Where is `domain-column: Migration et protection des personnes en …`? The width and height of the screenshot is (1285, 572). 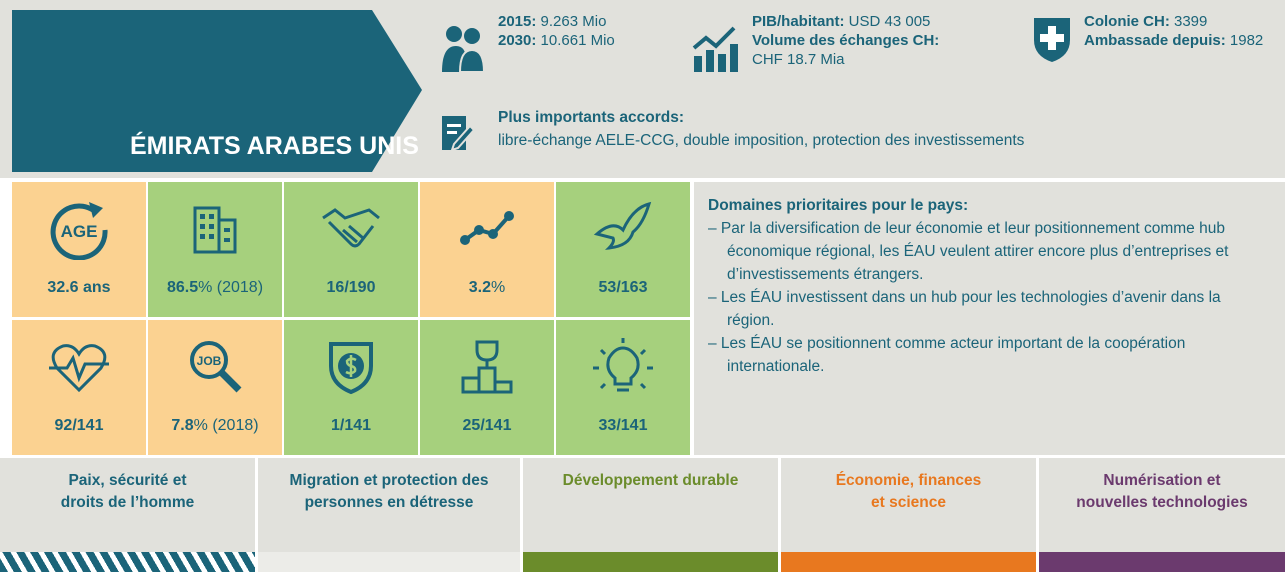
domain-column: Migration et protection des personnes en … is located at coordinates (389, 515).